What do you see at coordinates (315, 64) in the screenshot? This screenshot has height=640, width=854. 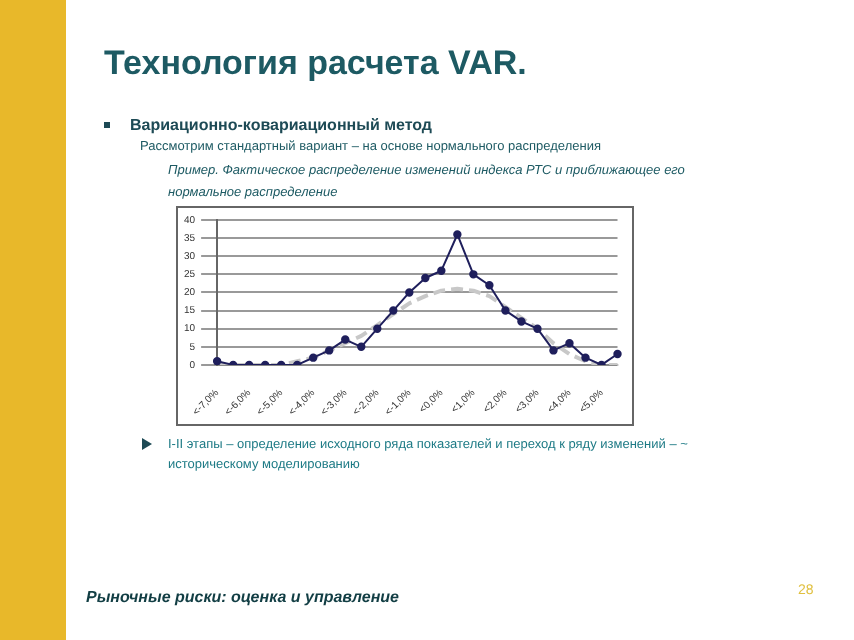 I see `chart-title: Технология расчета VAR.` at bounding box center [315, 64].